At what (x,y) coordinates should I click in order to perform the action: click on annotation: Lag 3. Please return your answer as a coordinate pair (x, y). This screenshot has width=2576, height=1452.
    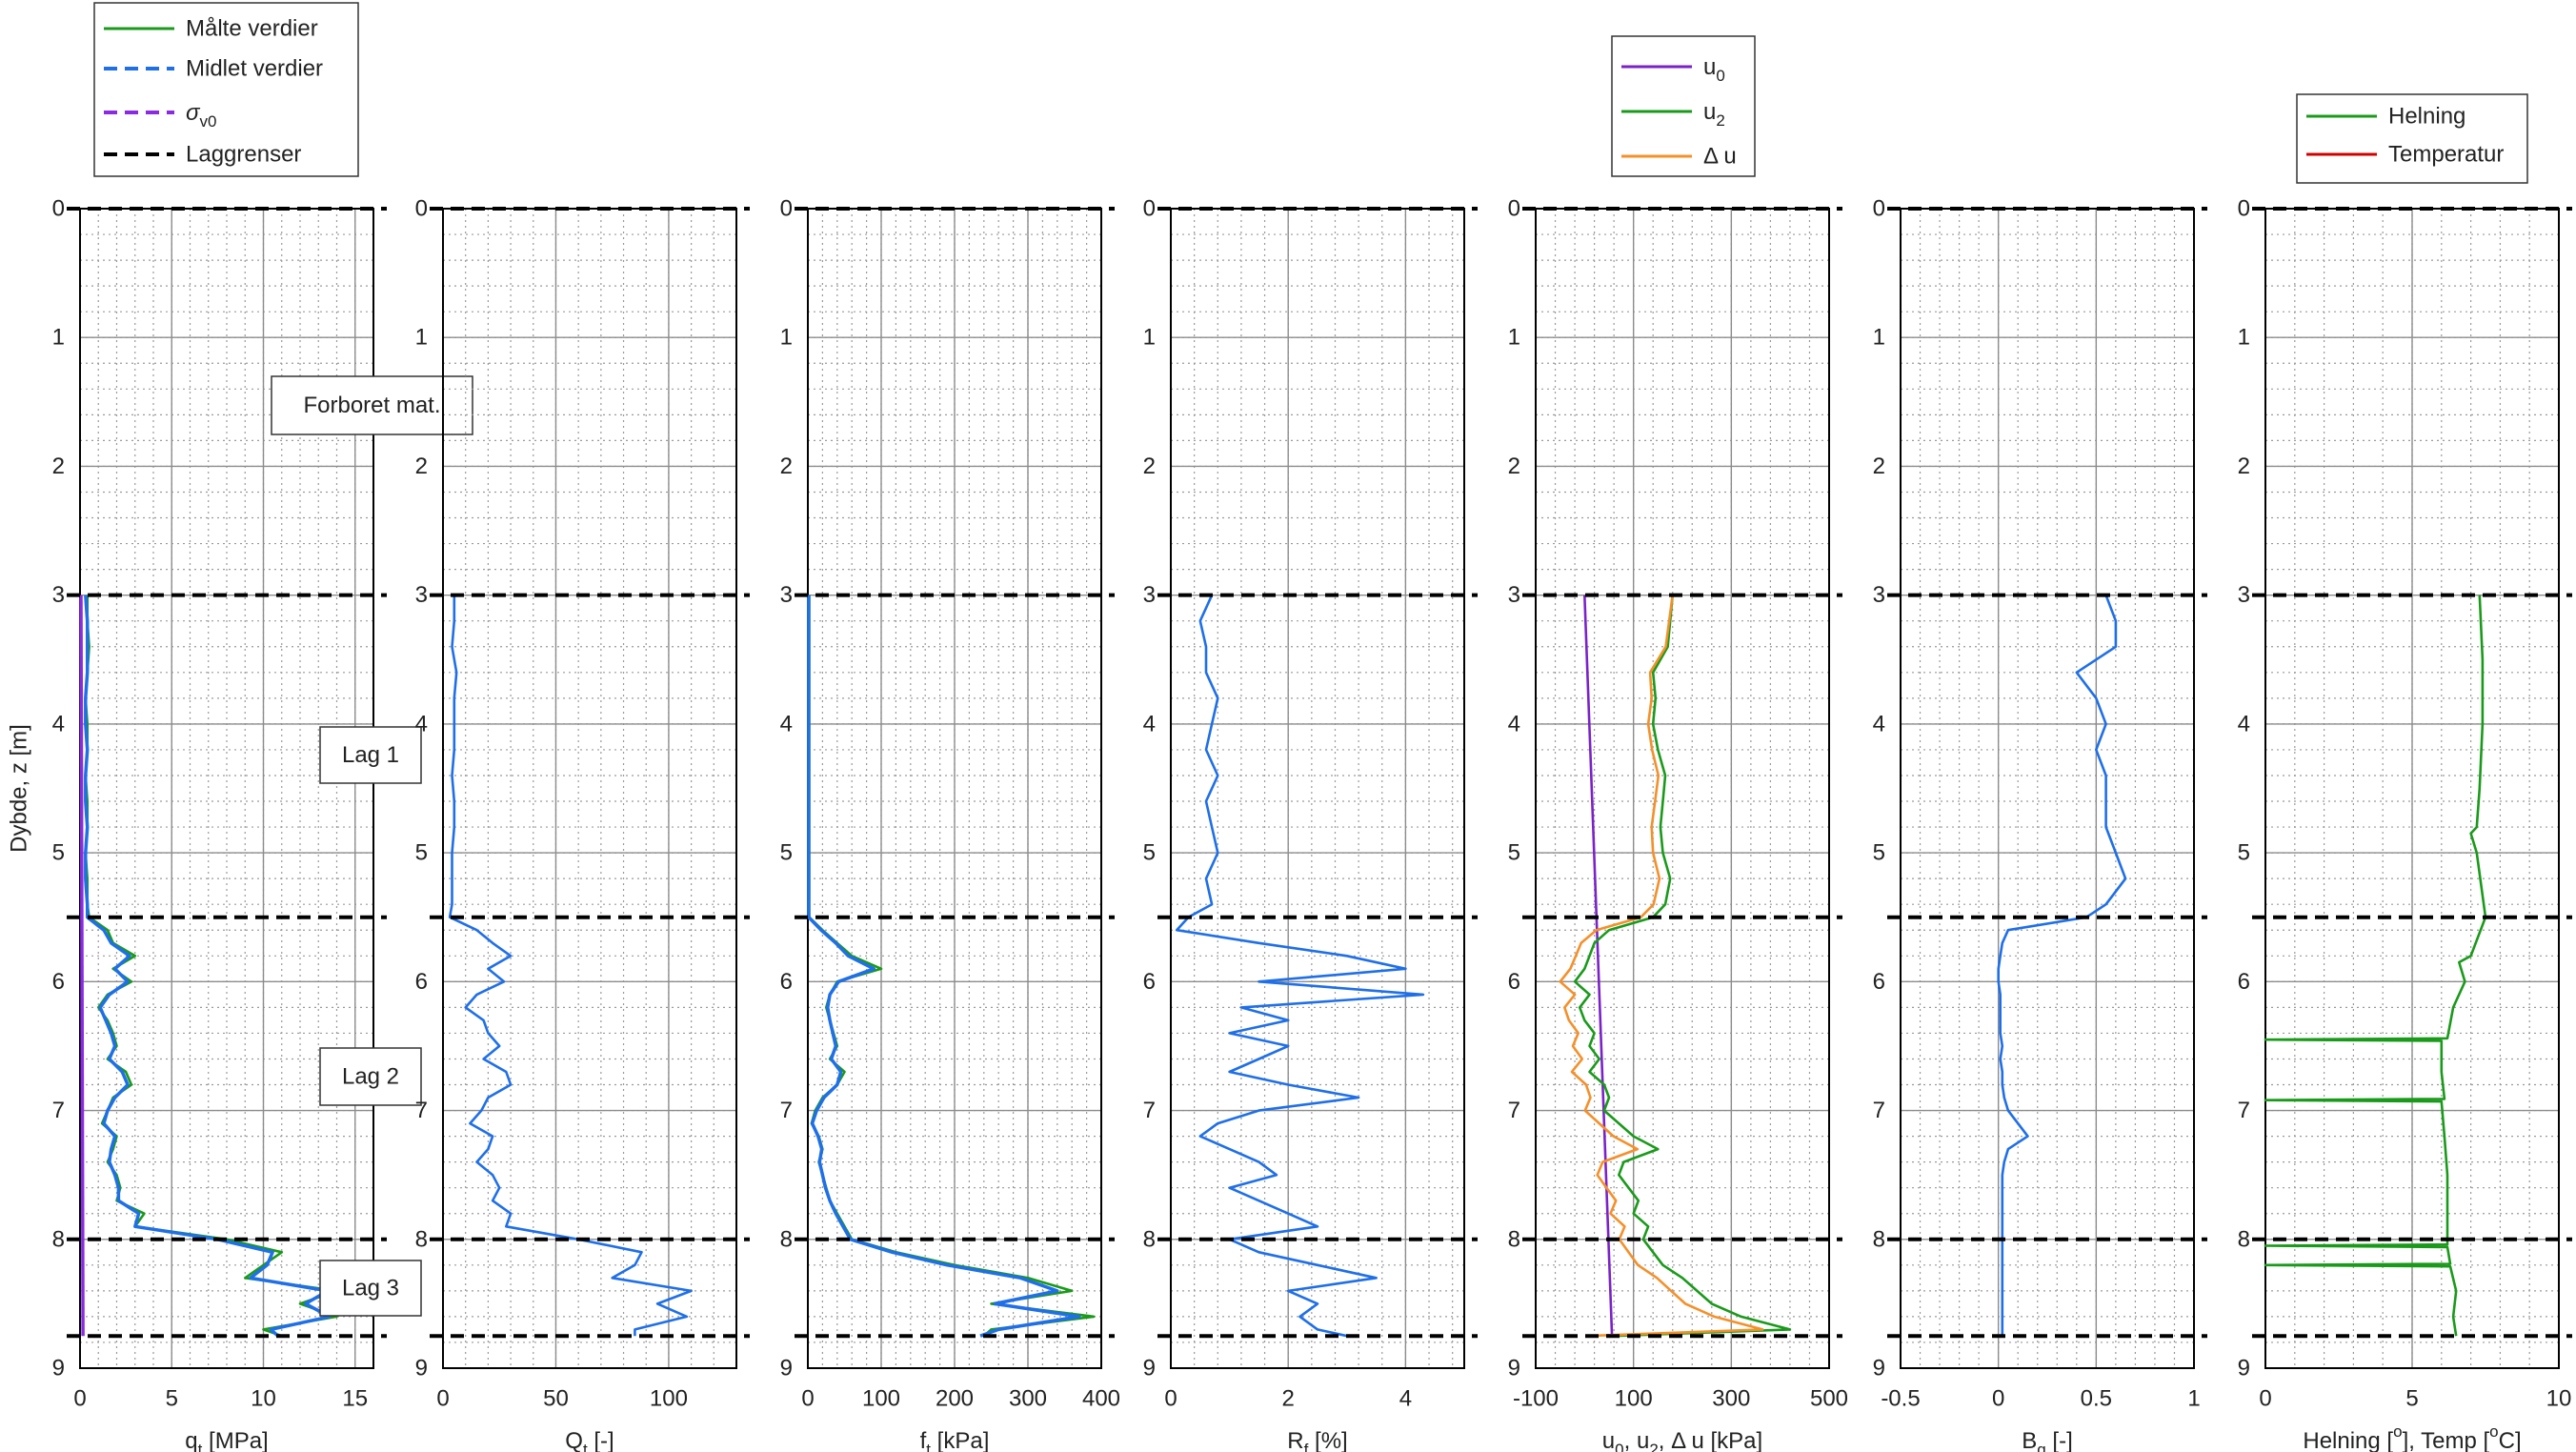
    Looking at the image, I should click on (370, 1288).